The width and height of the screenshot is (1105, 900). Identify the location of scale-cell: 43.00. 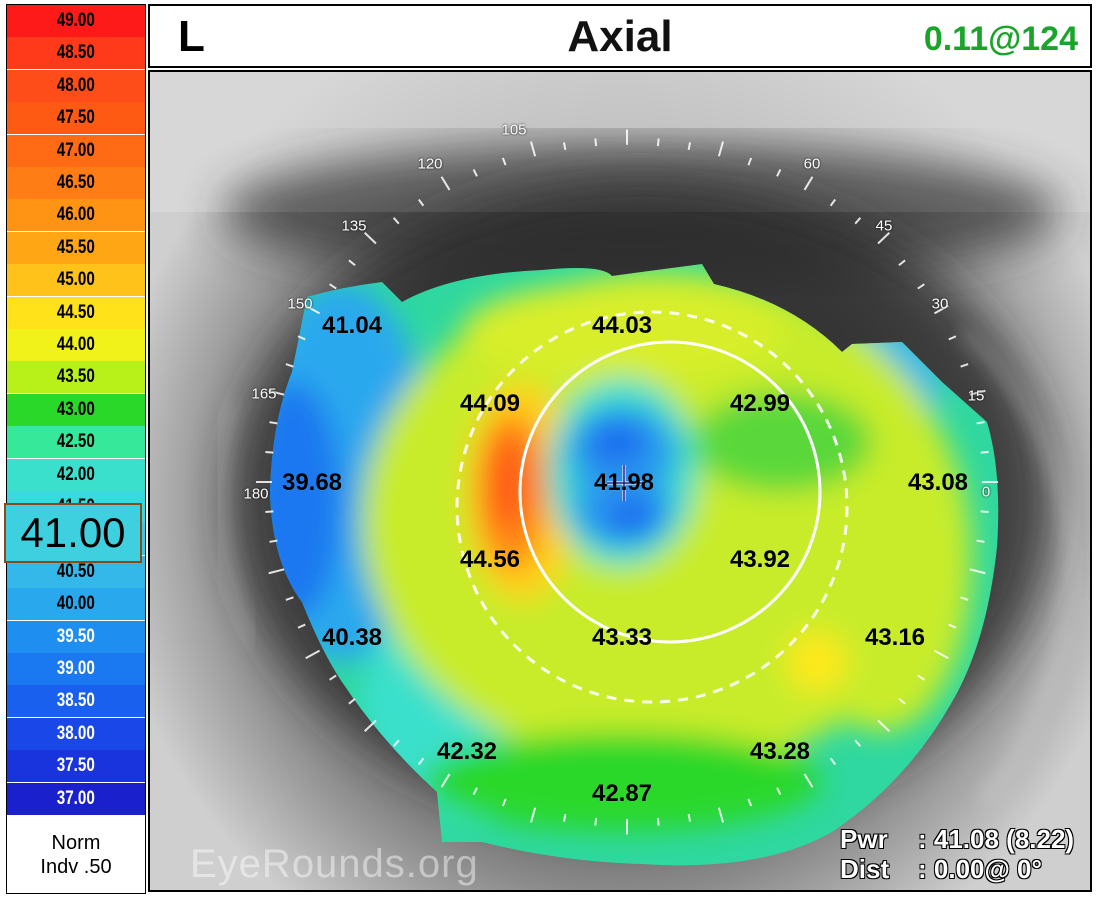
(76, 409).